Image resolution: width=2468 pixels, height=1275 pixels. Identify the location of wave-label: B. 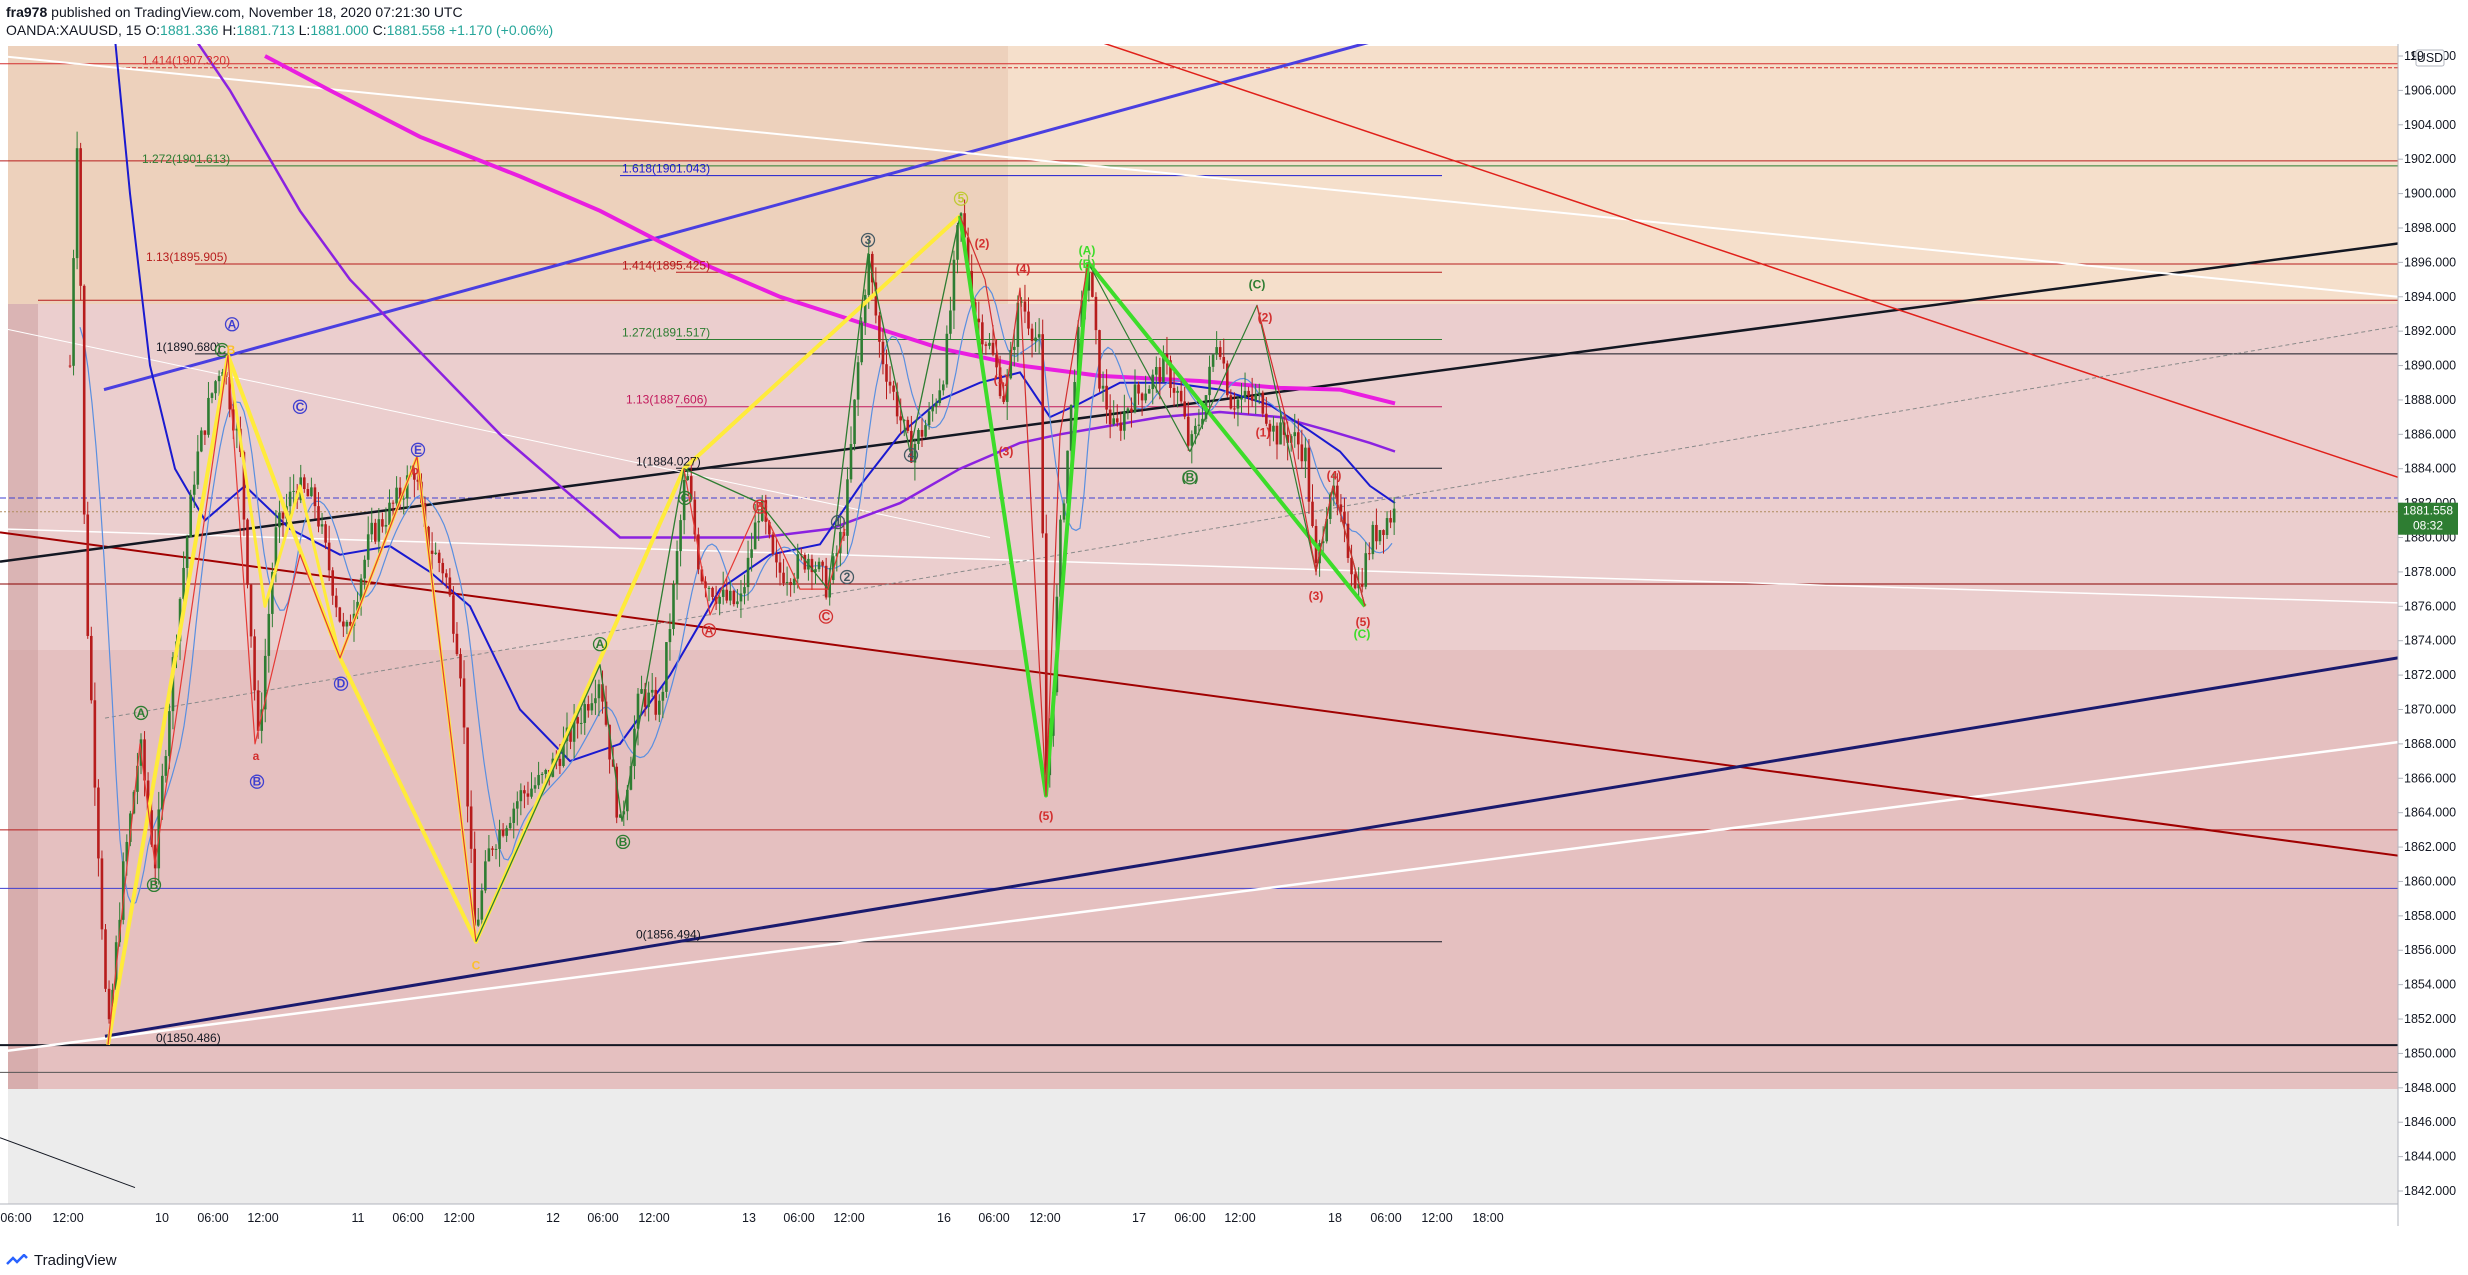
(257, 782).